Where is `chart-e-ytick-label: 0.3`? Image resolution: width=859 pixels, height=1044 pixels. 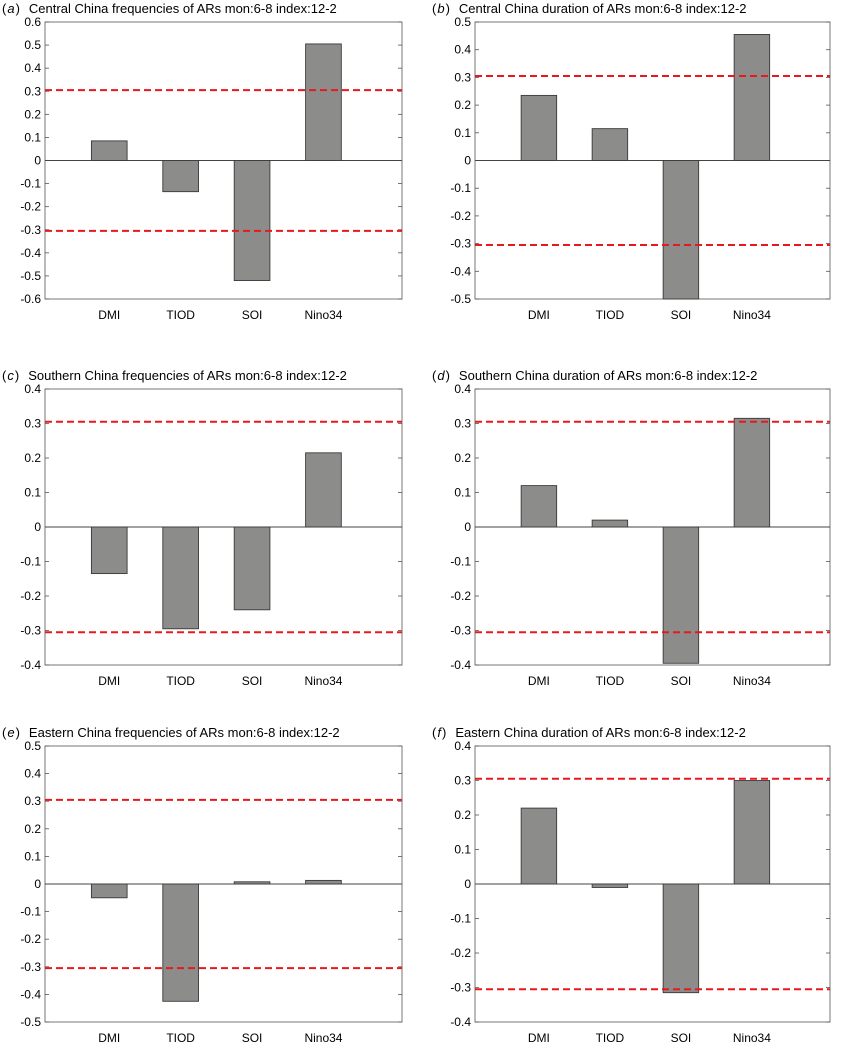
chart-e-ytick-label: 0.3 is located at coordinates (32, 801).